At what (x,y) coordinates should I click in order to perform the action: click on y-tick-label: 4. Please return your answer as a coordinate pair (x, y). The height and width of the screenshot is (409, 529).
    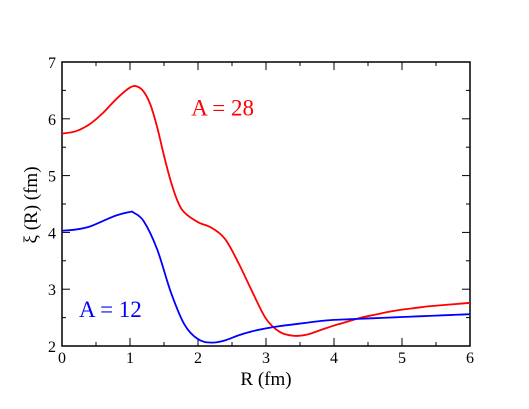
    Looking at the image, I should click on (52, 233).